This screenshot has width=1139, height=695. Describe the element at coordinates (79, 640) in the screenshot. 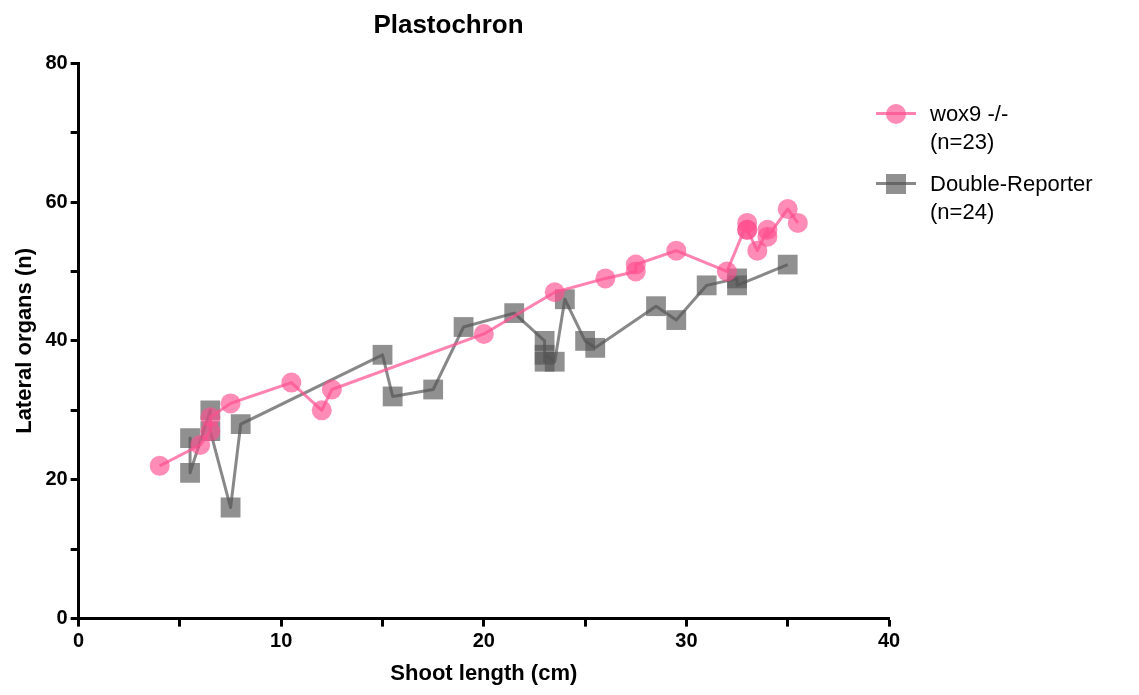

I see `x-tick-label: 0` at that location.